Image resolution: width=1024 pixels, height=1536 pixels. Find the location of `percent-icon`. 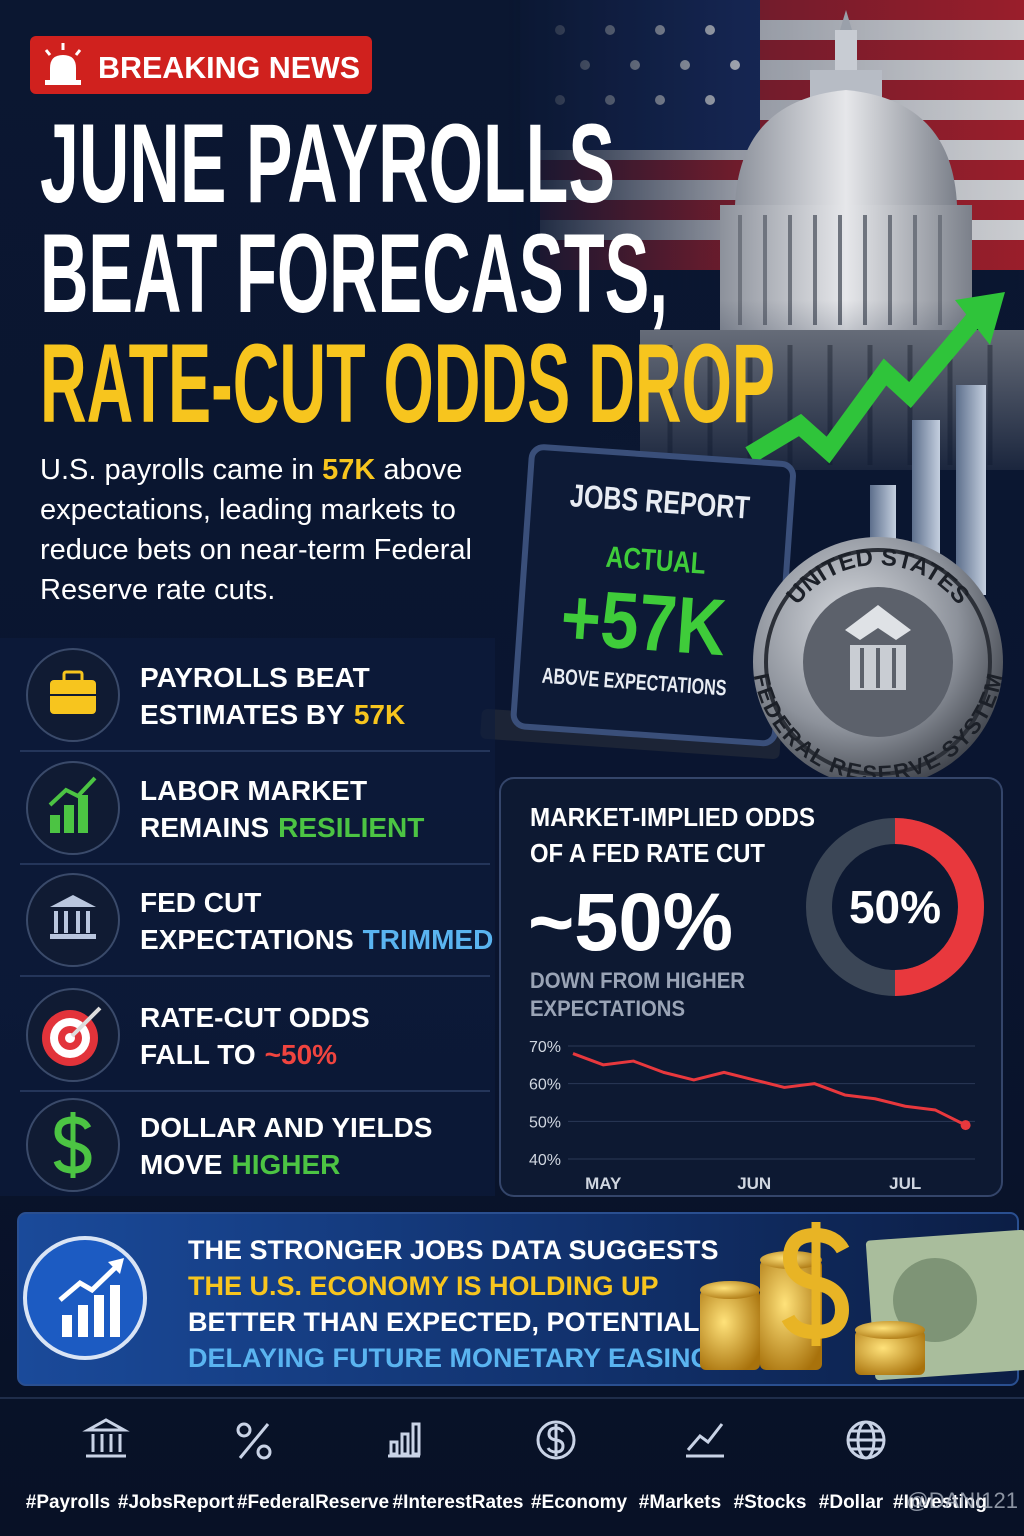

percent-icon is located at coordinates (254, 1441).